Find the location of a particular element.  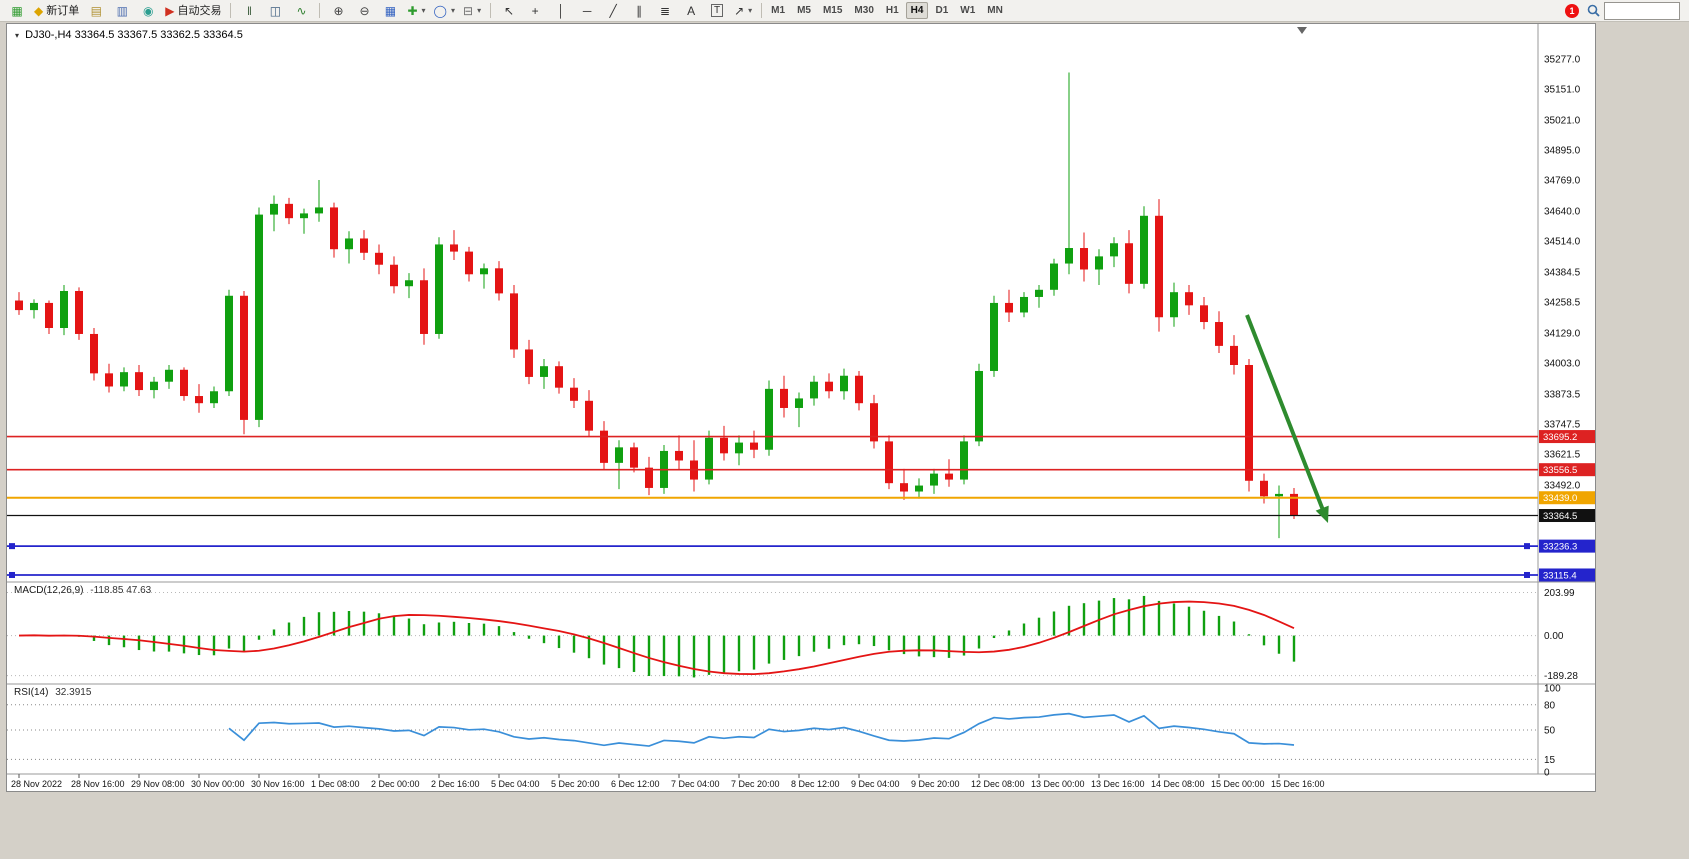

timeframe-m1: M1 is located at coordinates (778, 10).